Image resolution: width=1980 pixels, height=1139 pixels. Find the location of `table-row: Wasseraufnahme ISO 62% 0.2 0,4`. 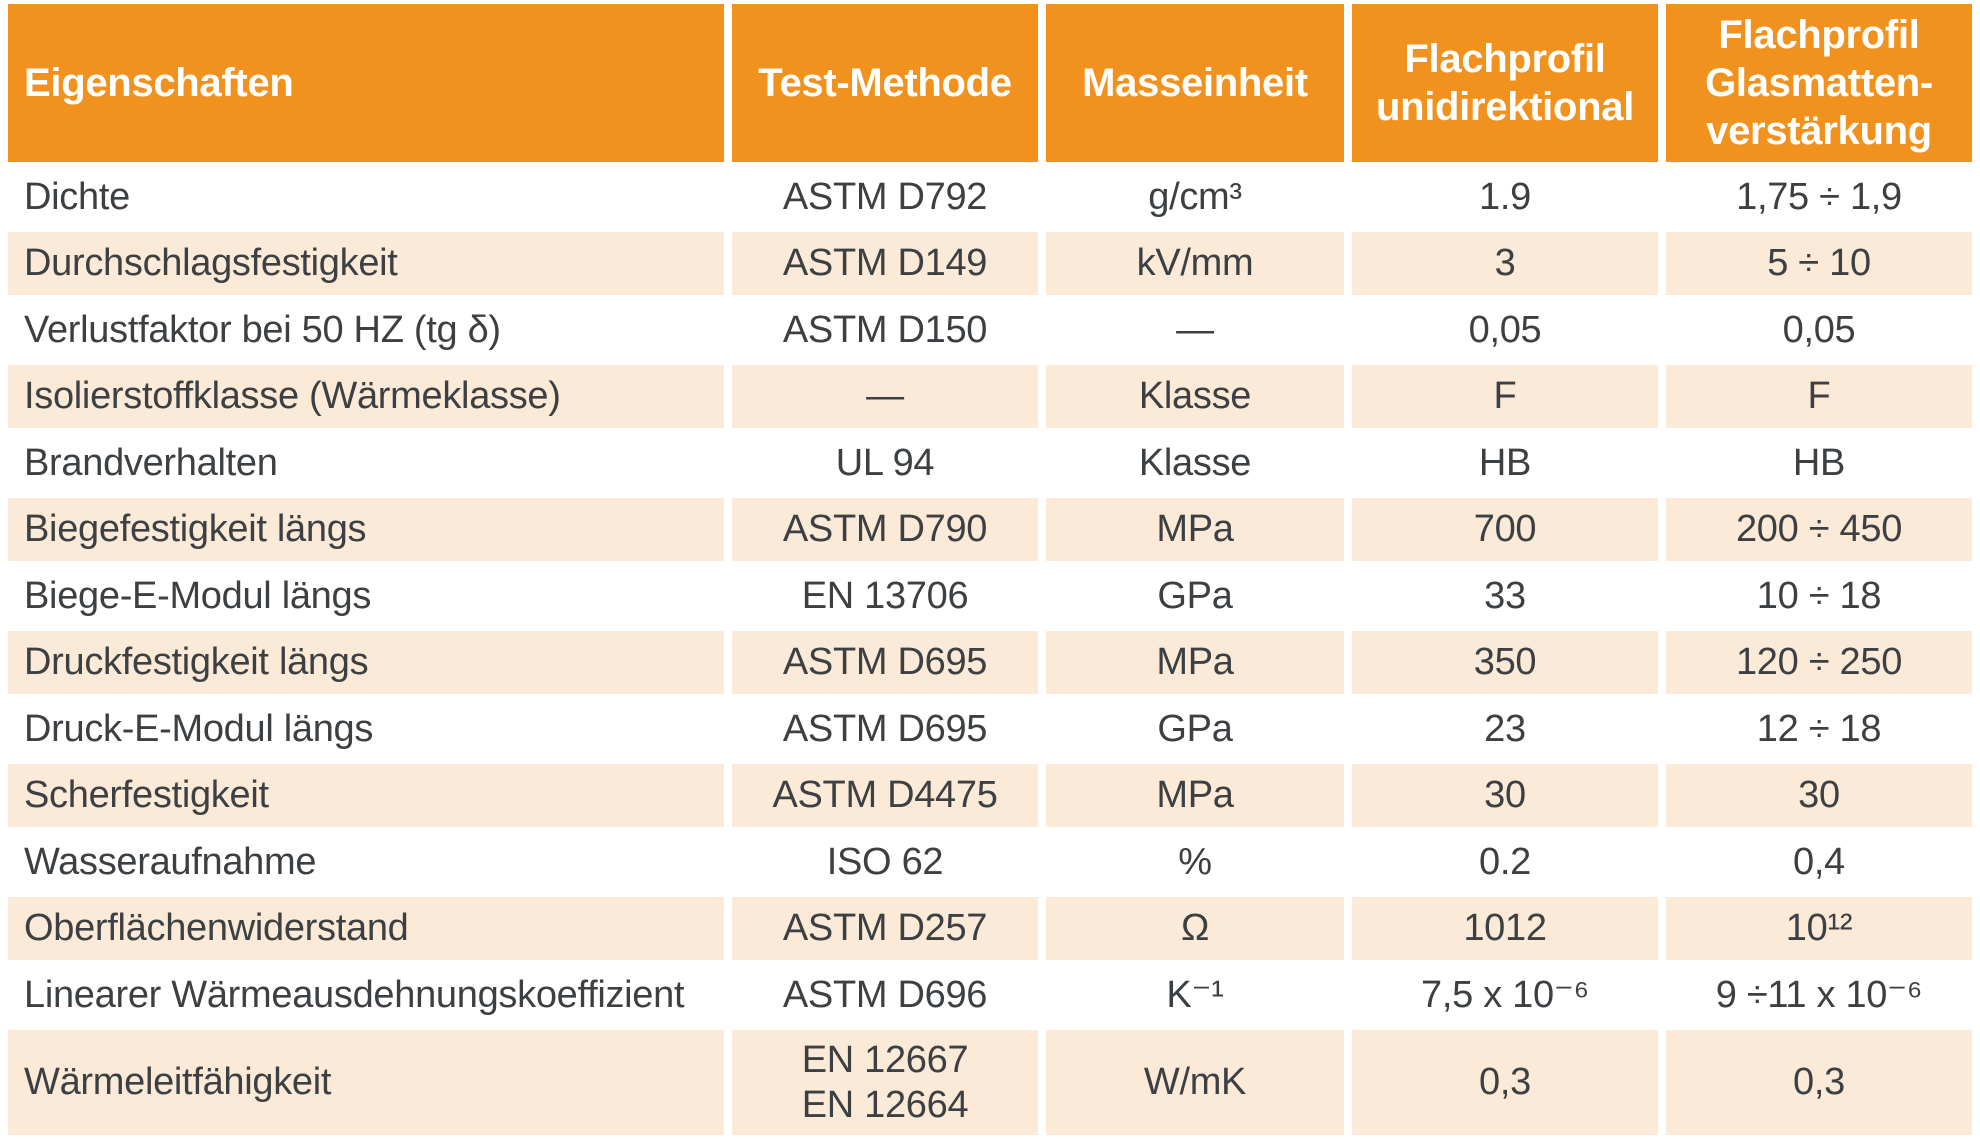

table-row: Wasseraufnahme ISO 62% 0.2 0,4 is located at coordinates (990, 862).